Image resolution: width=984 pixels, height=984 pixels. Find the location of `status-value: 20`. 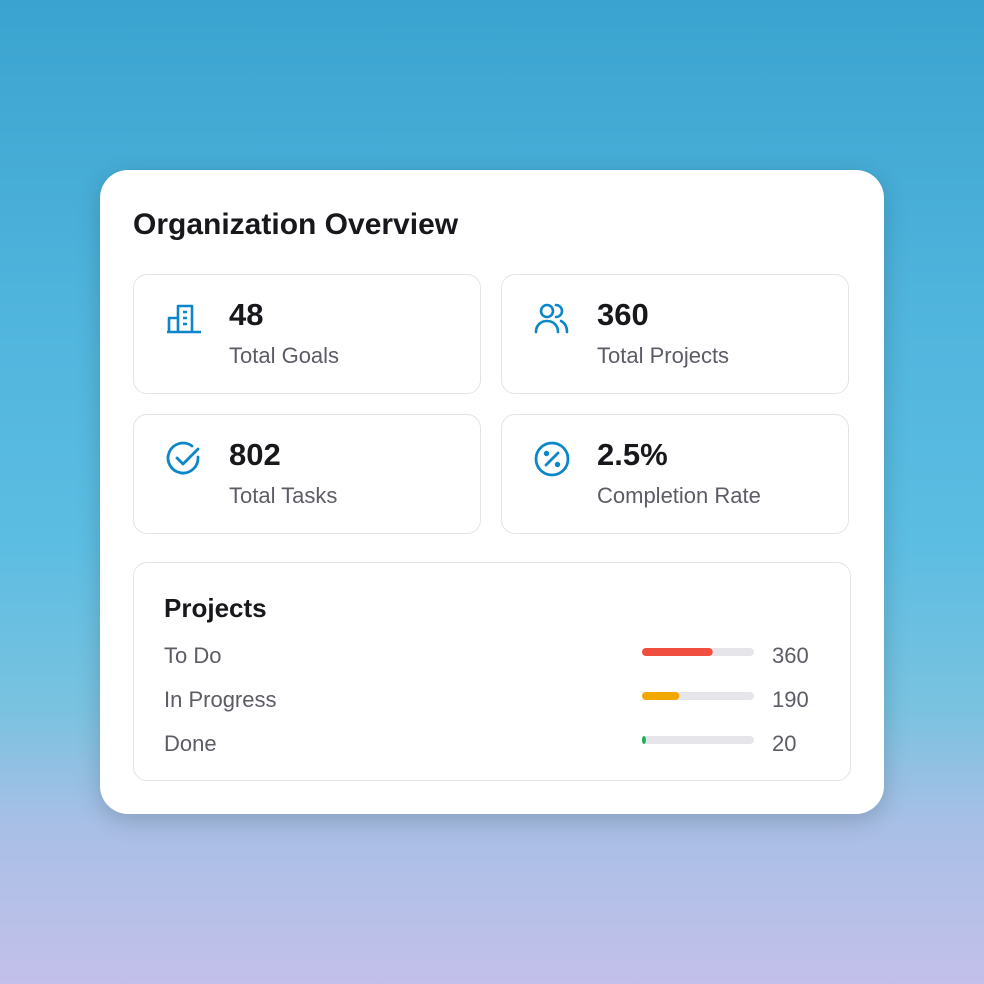

status-value: 20 is located at coordinates (784, 743).